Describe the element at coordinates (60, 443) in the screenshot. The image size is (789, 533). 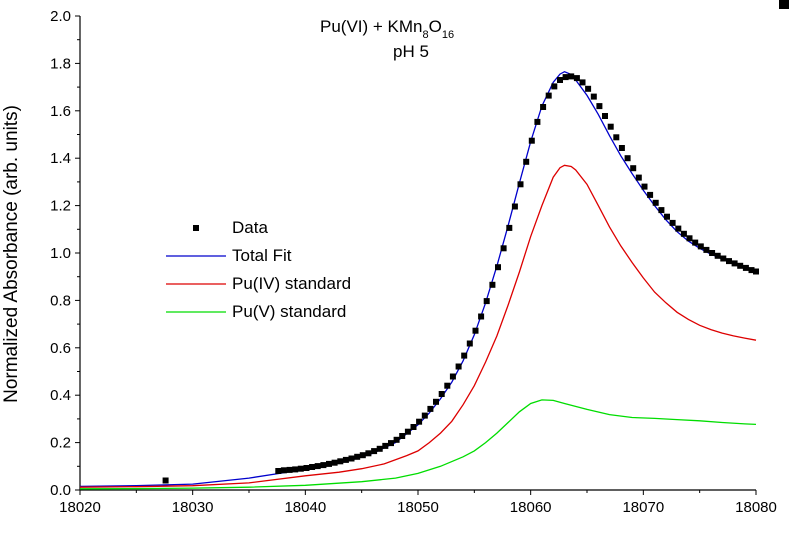
I see `y-tick-label: 0.2` at that location.